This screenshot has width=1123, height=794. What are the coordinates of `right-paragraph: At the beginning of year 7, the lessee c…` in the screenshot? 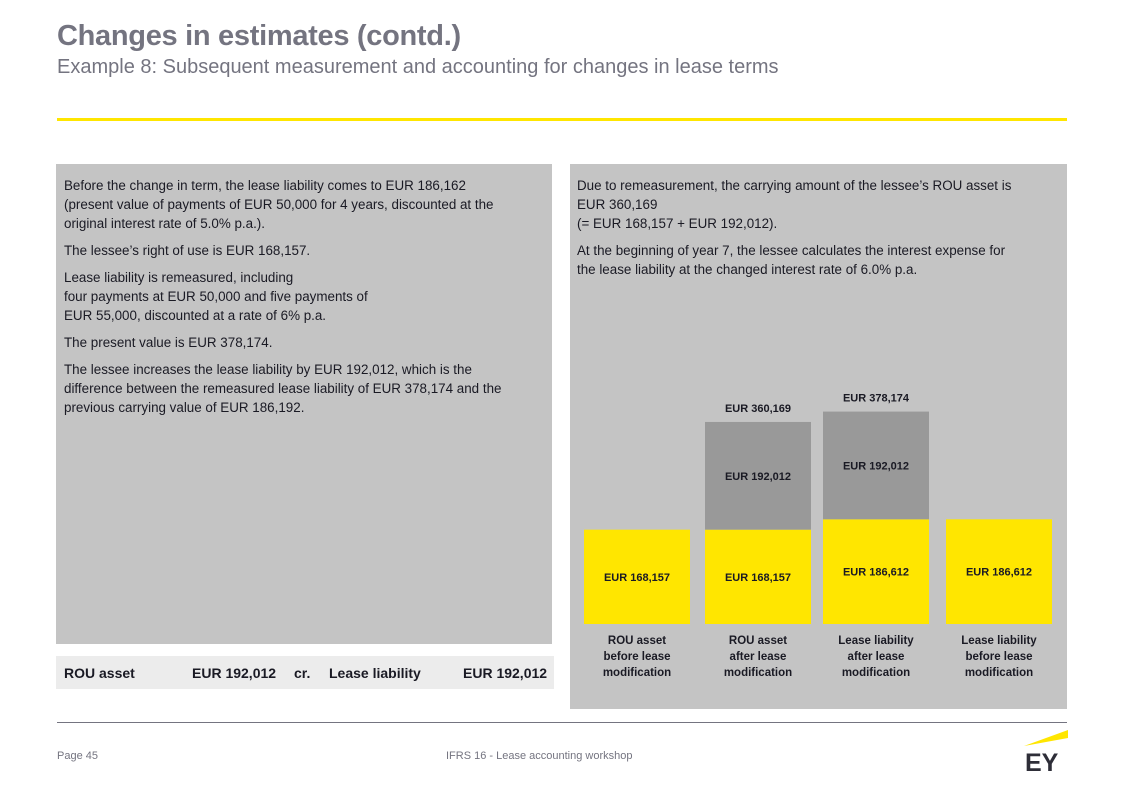 It's located at (818, 260).